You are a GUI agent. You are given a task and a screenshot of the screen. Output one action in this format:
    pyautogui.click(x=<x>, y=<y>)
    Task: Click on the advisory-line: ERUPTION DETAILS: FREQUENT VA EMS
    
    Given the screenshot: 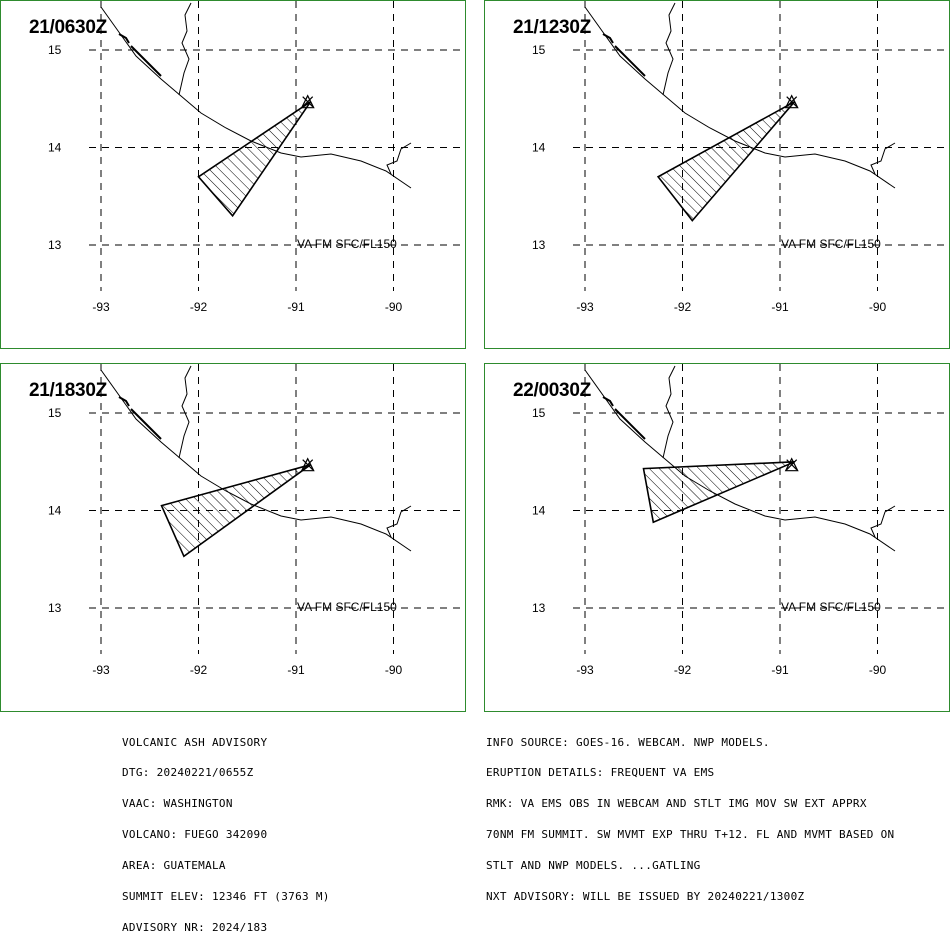 What is the action you would take?
    pyautogui.click(x=600, y=773)
    